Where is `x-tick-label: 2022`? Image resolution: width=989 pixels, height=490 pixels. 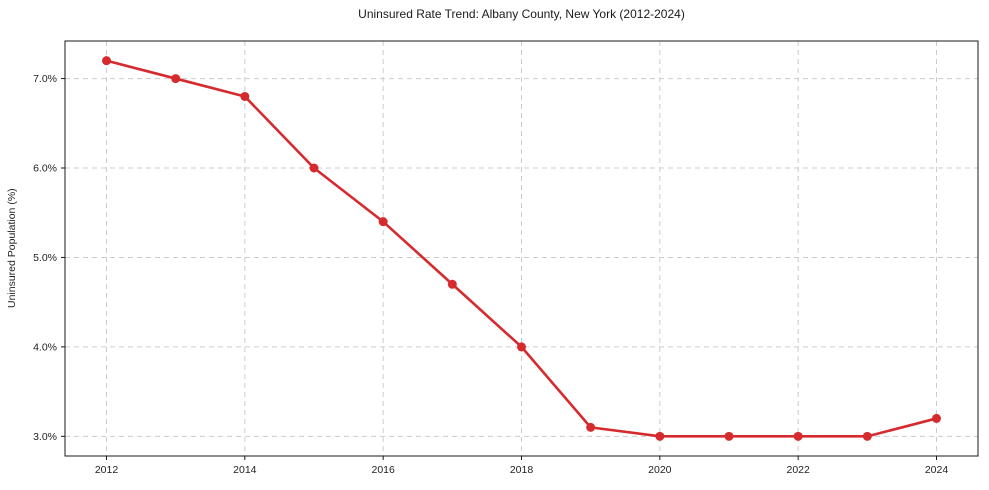
x-tick-label: 2022 is located at coordinates (798, 470).